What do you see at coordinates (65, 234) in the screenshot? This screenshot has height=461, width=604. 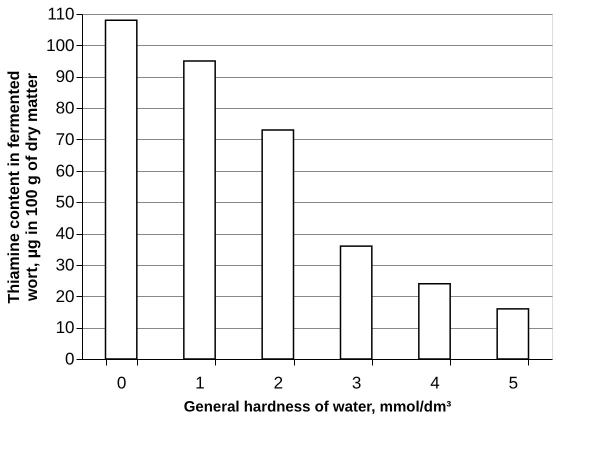 I see `y-tick-label: 40` at bounding box center [65, 234].